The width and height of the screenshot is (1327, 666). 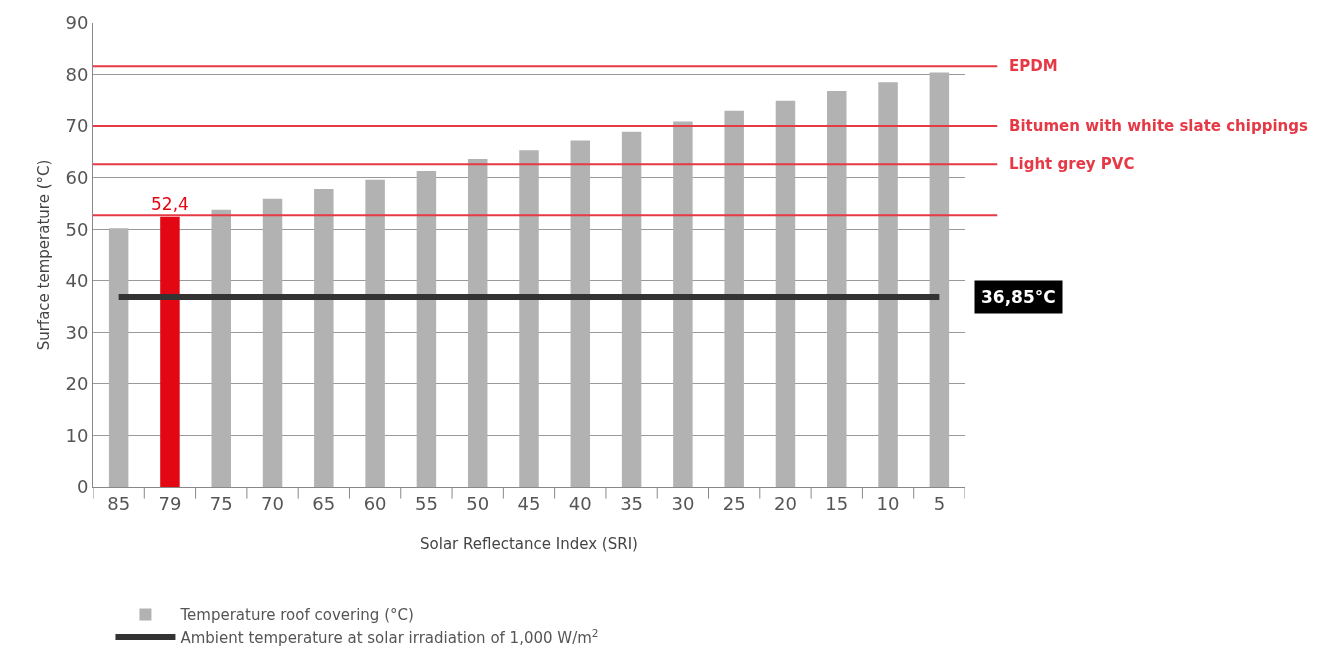 I want to click on x-tick-label: 35, so click(x=632, y=503).